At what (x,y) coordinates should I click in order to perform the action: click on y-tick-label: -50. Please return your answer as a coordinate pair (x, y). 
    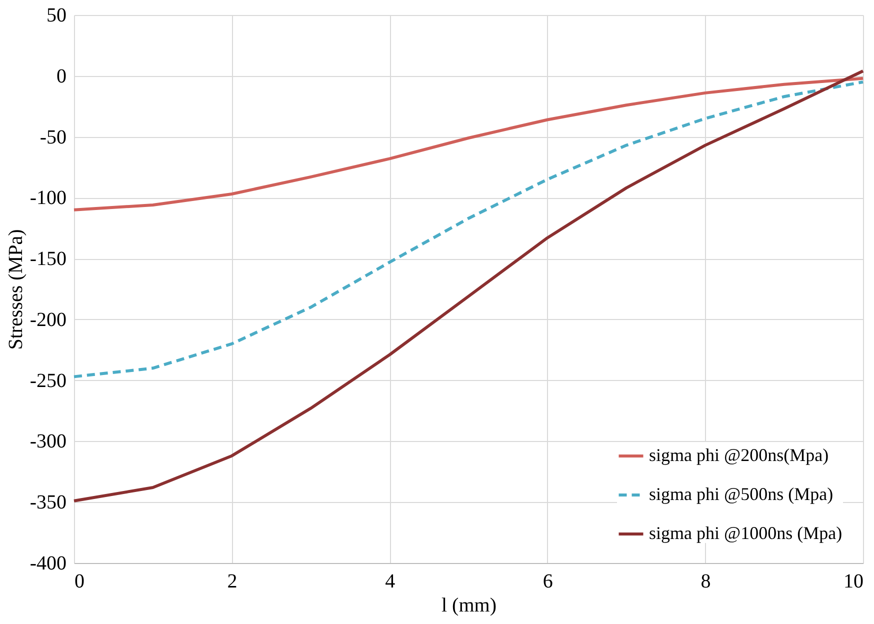
    Looking at the image, I should click on (53, 137).